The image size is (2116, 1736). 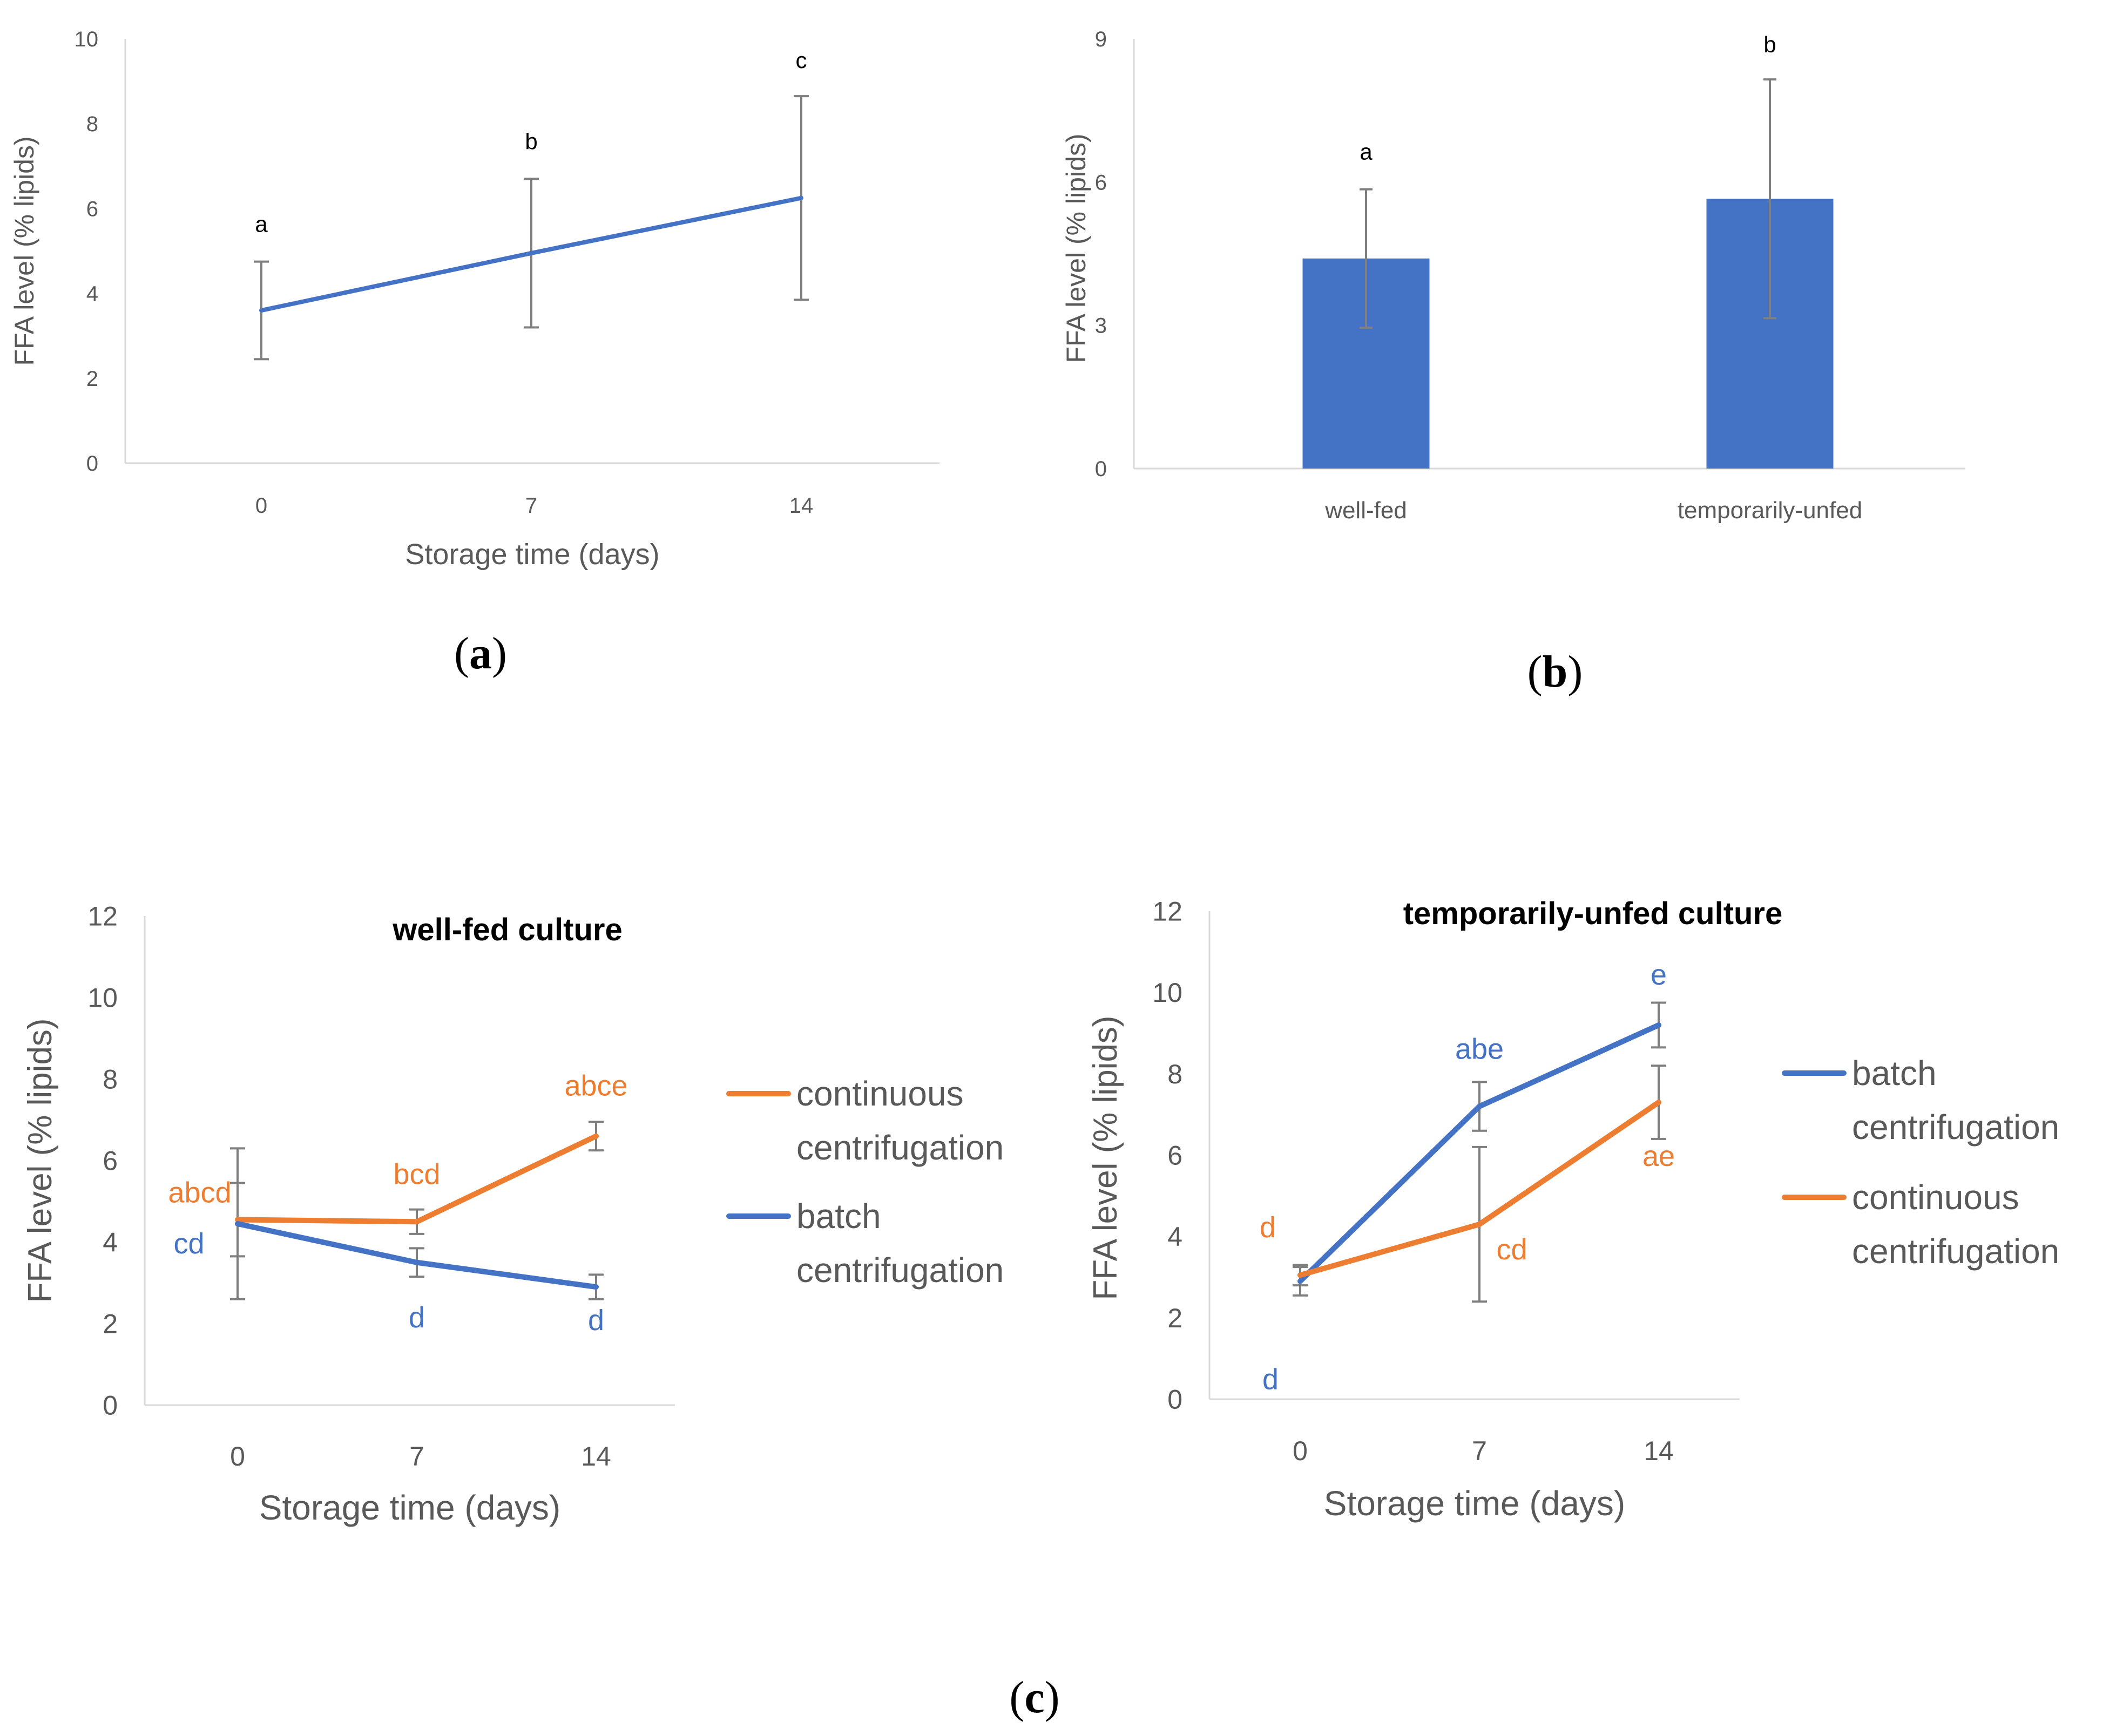 What do you see at coordinates (1365, 510) in the screenshot?
I see `x-tick-label: well-fed` at bounding box center [1365, 510].